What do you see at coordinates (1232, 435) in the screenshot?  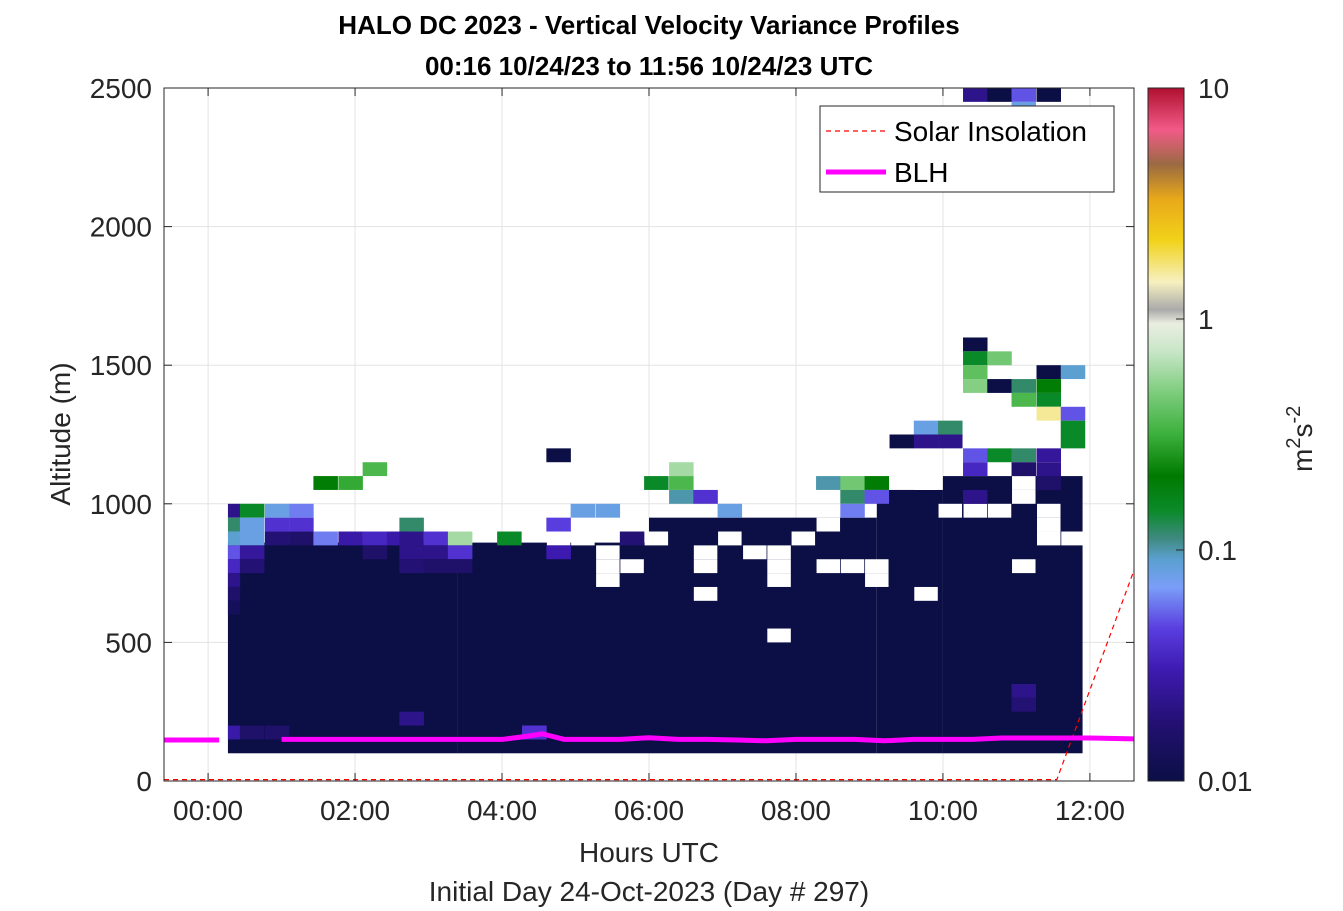 I see `colorbar: 0.01 0.1 1 10 m2s-2` at bounding box center [1232, 435].